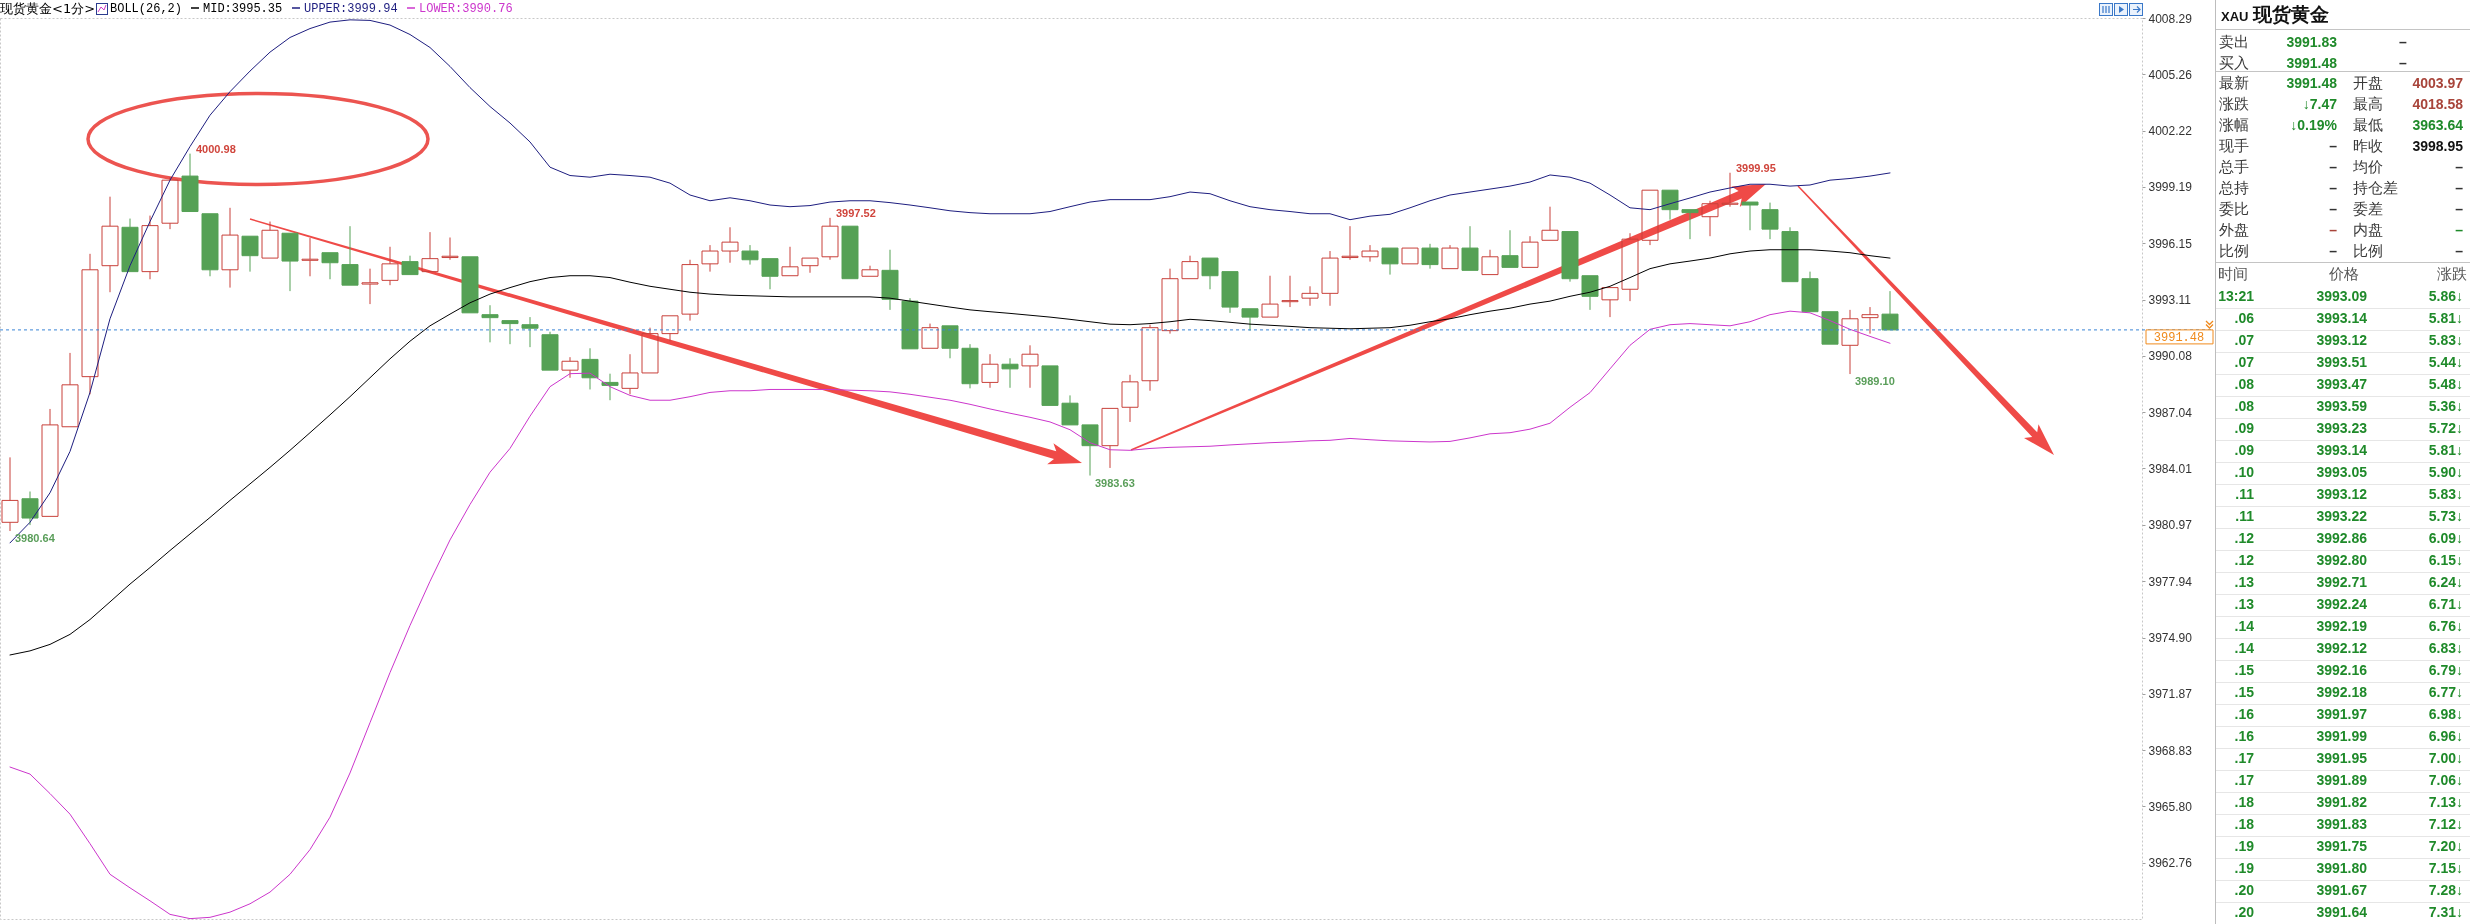 The image size is (2470, 924). Describe the element at coordinates (216, 148) in the screenshot. I see `annotation: 4000.98` at that location.